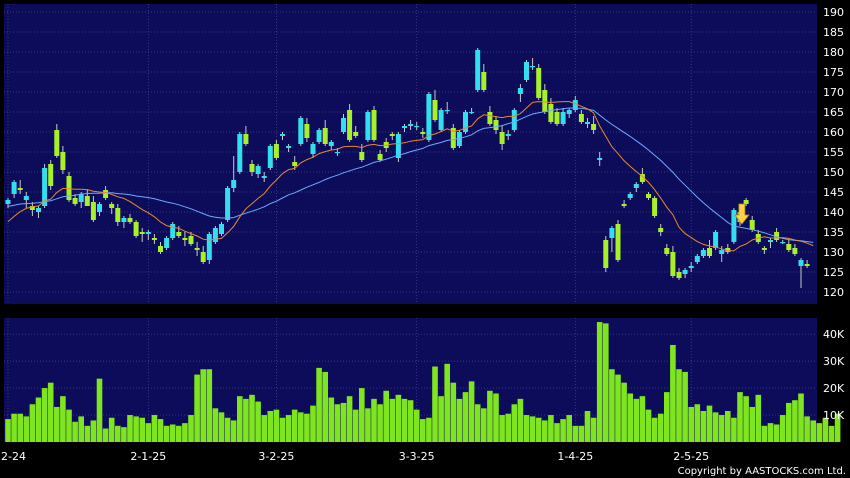 The image size is (850, 478). What do you see at coordinates (833, 192) in the screenshot?
I see `price-tick-label: 145` at bounding box center [833, 192].